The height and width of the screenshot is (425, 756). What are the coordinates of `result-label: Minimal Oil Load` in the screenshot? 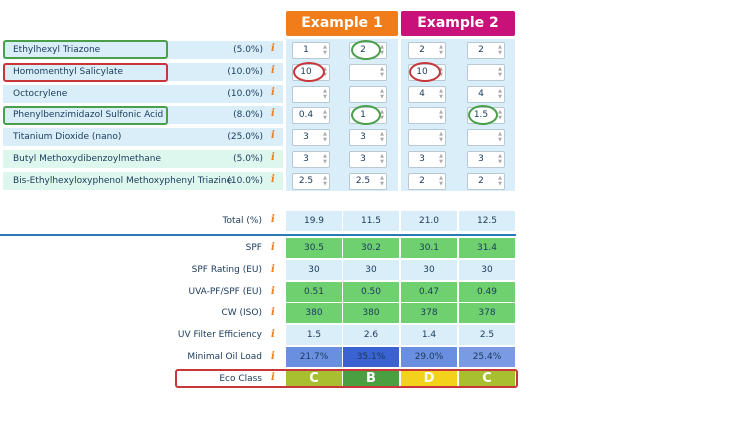 It's located at (224, 357).